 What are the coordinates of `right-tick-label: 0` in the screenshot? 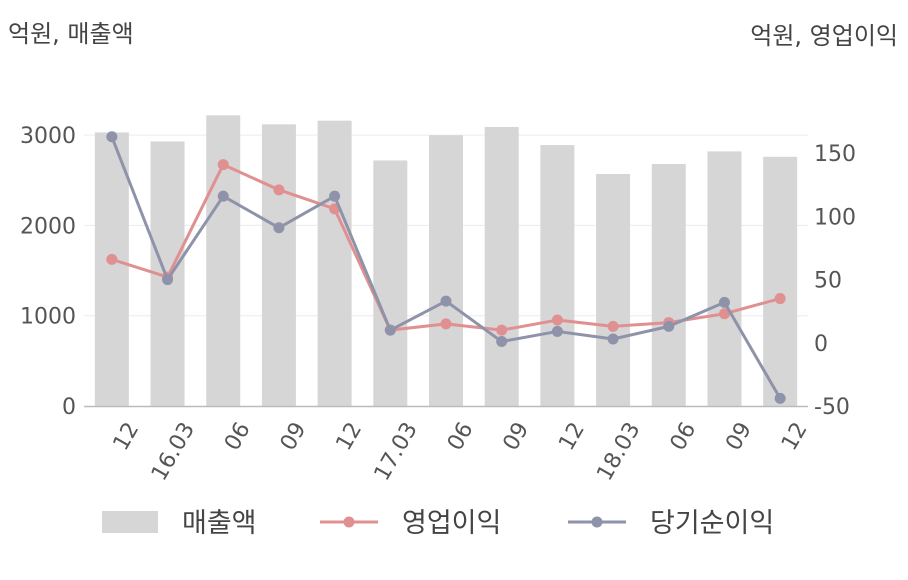 It's located at (821, 344).